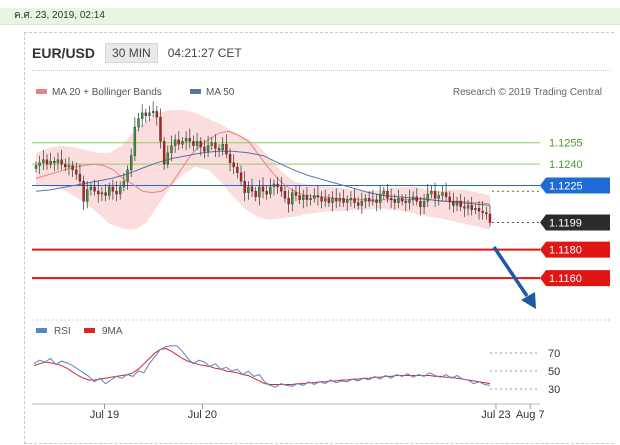 This screenshot has height=445, width=620. What do you see at coordinates (566, 186) in the screenshot?
I see `level-label-1.1225: 1.1225` at bounding box center [566, 186].